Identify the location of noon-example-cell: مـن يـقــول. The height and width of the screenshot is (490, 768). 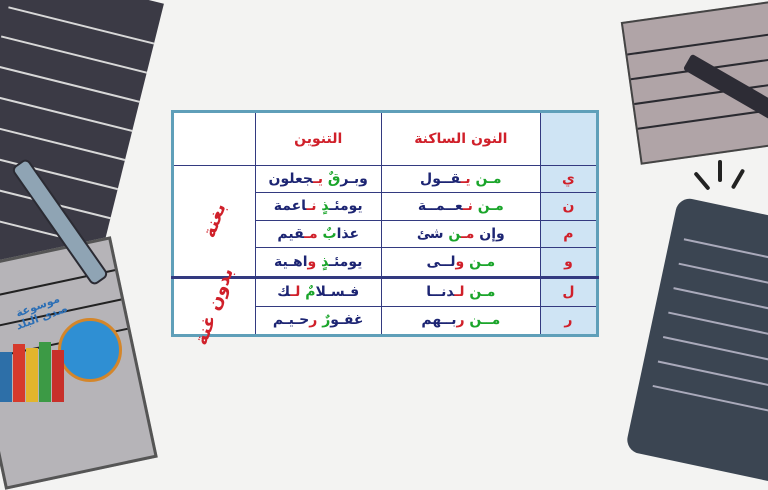
(460, 179).